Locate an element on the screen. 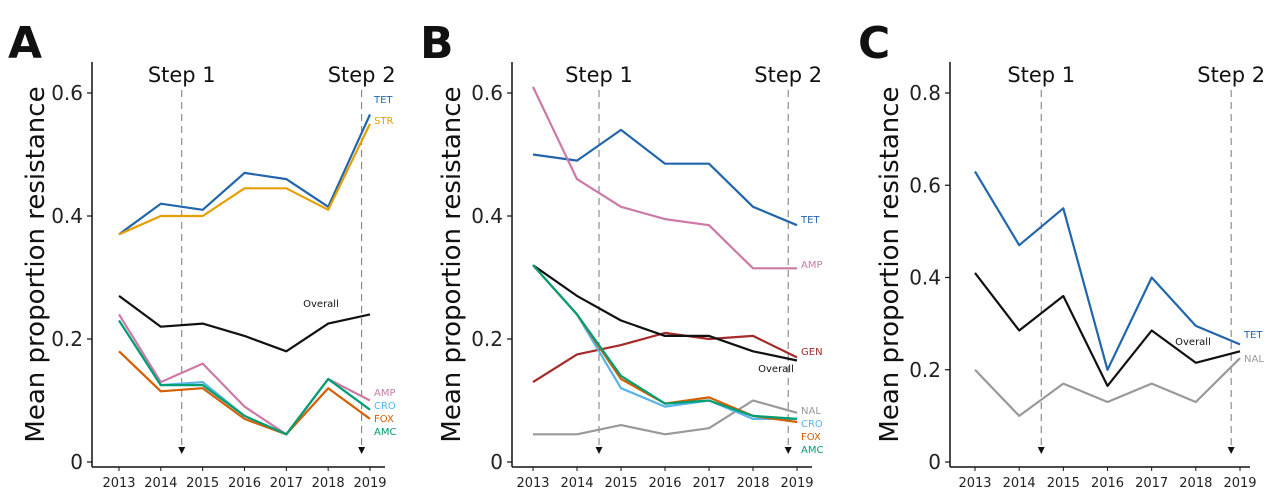  y-tick-label: 0.8 is located at coordinates (925, 93).